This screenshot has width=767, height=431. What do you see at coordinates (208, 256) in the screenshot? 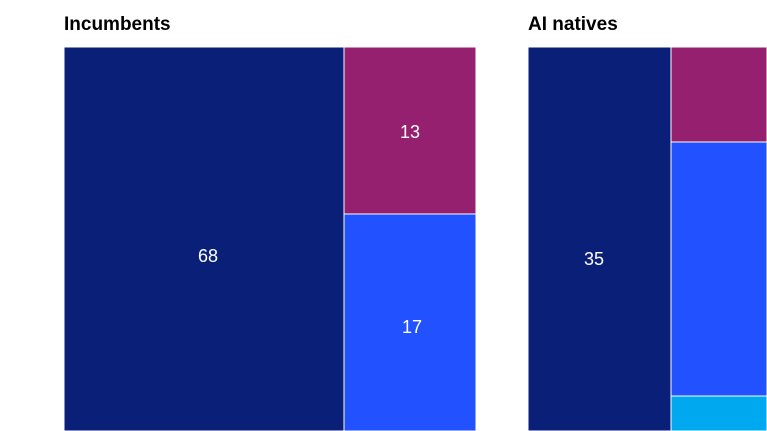
I see `incumbents-cell-label-0: 68` at bounding box center [208, 256].